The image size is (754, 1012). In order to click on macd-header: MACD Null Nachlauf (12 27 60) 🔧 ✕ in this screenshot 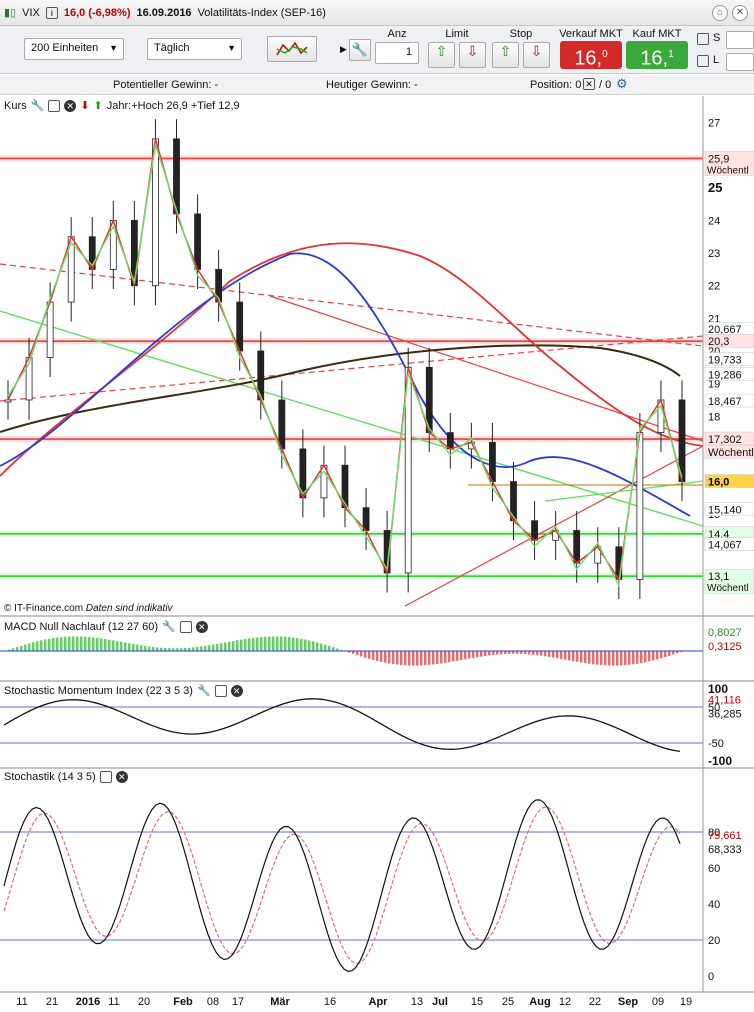, I will do `click(106, 626)`.